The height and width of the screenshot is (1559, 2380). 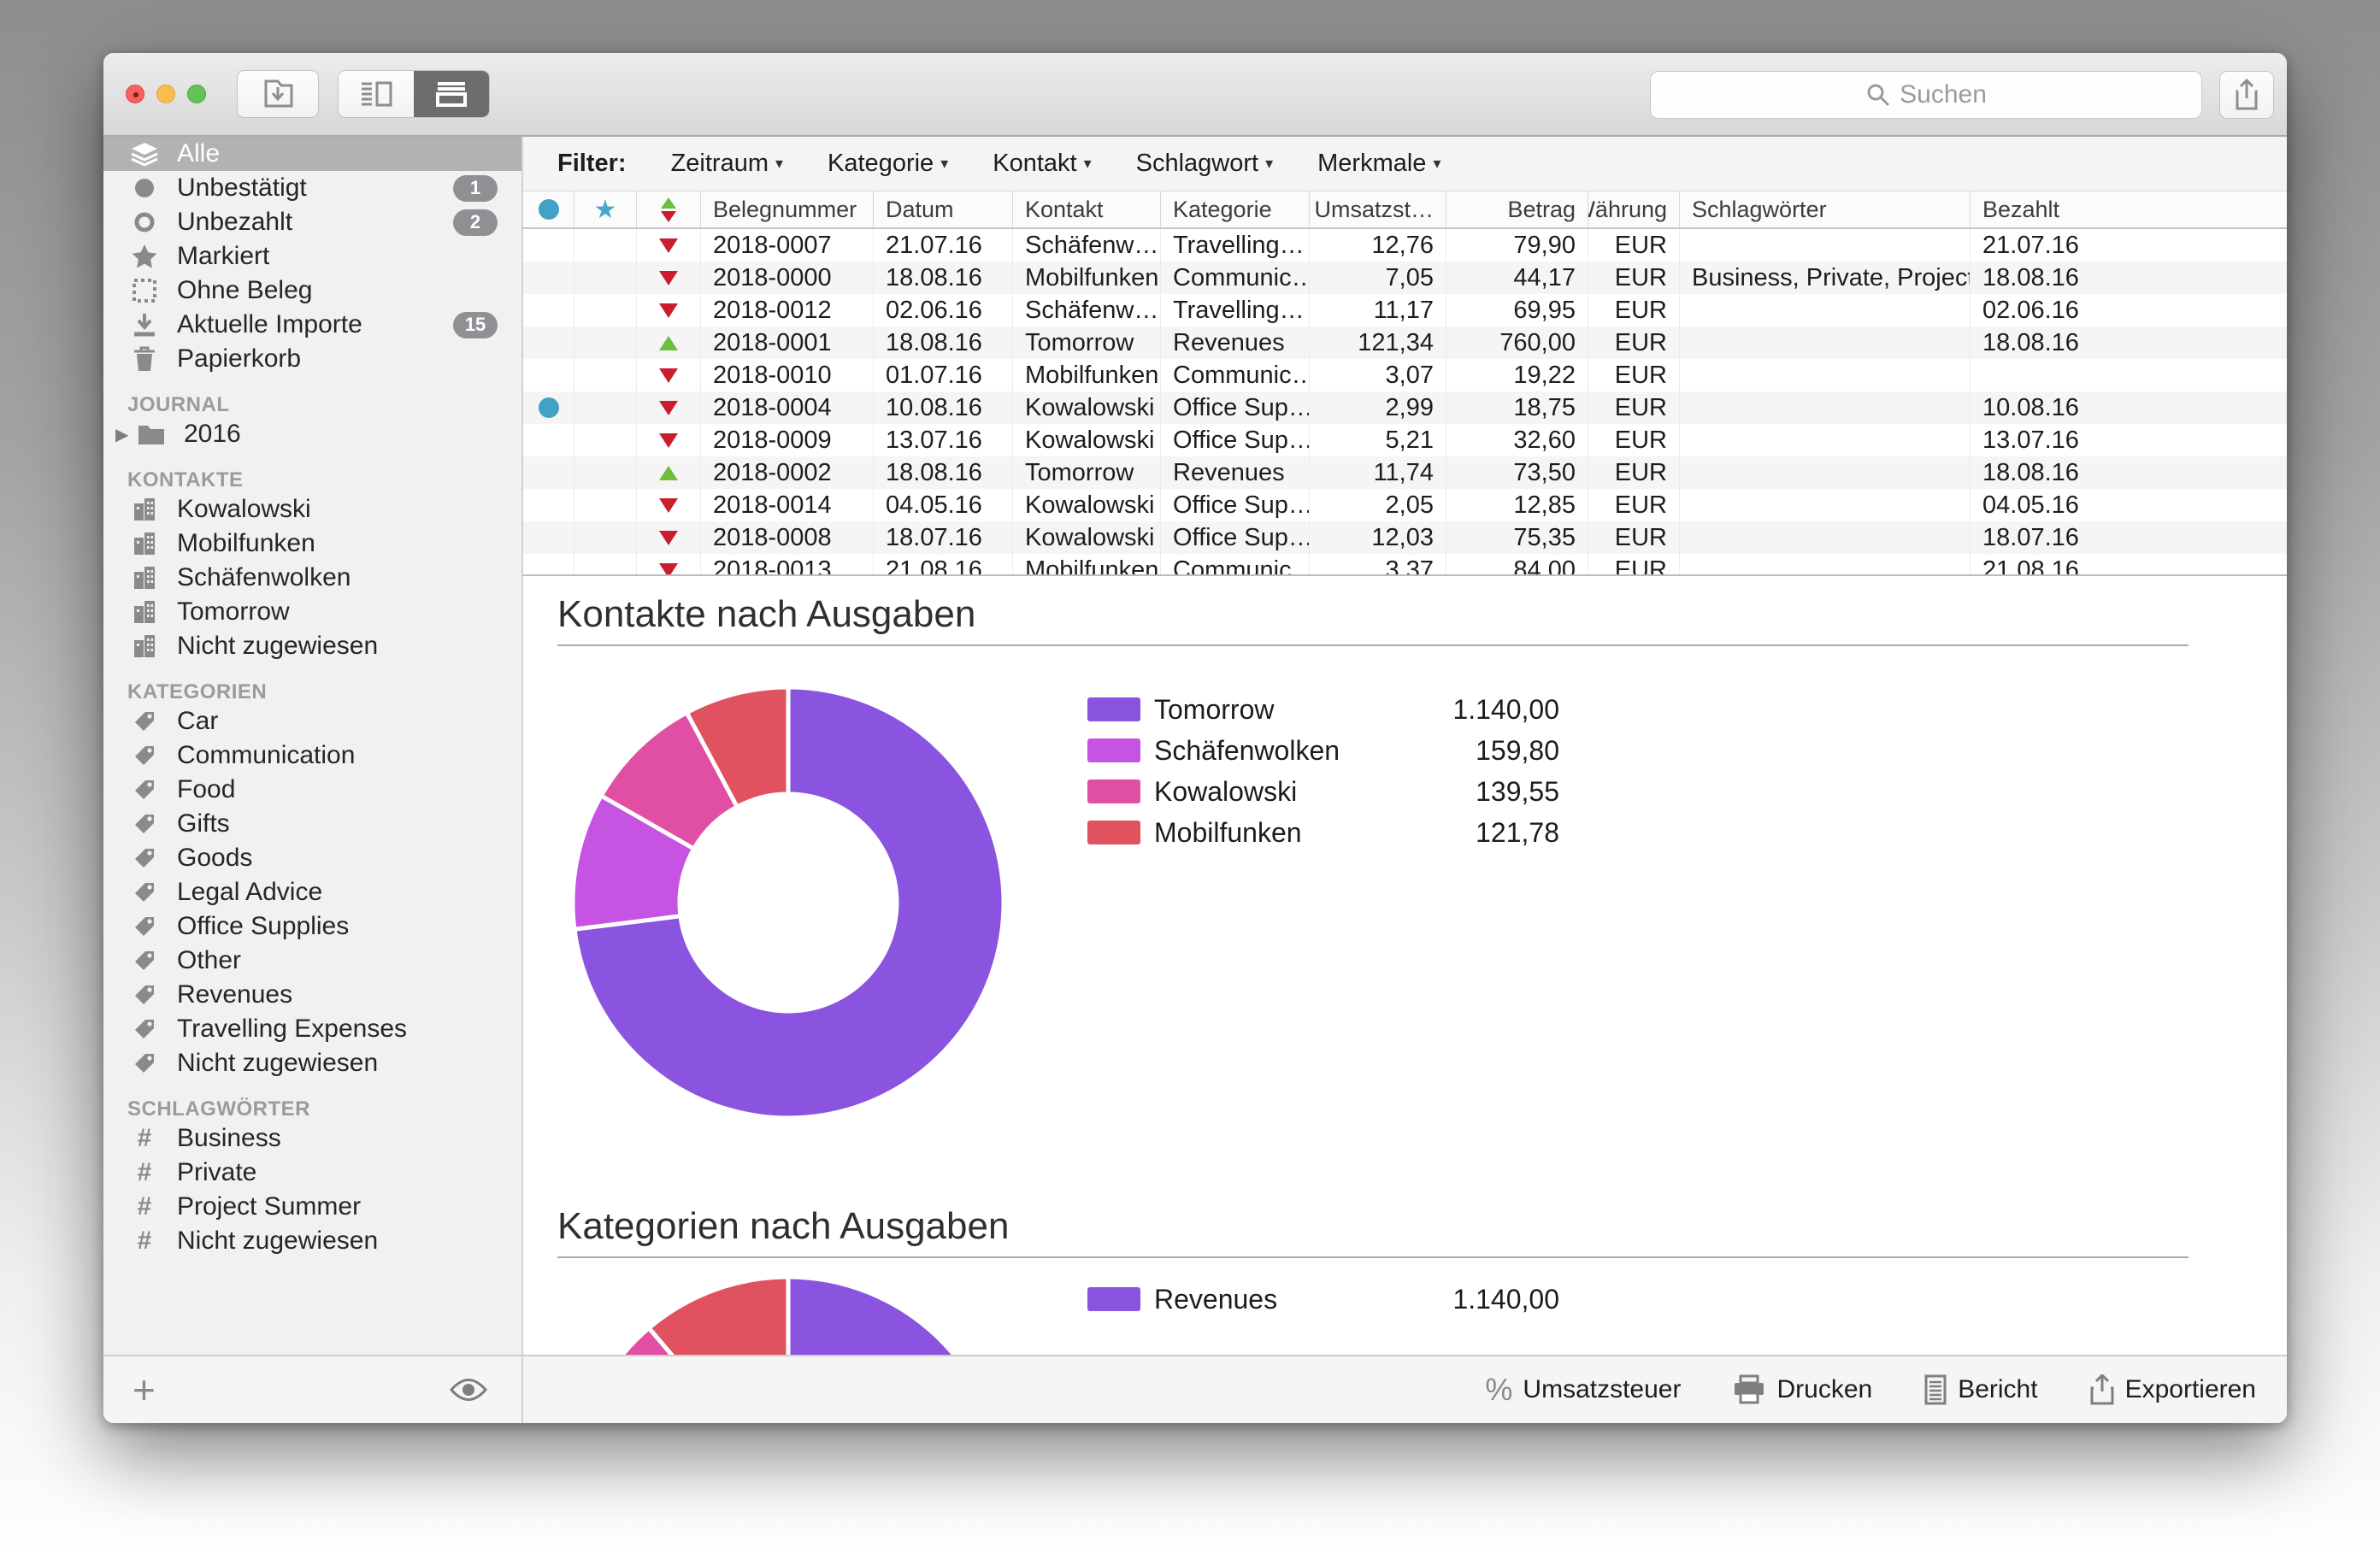 I want to click on sidebar-item-label: Car, so click(x=198, y=721).